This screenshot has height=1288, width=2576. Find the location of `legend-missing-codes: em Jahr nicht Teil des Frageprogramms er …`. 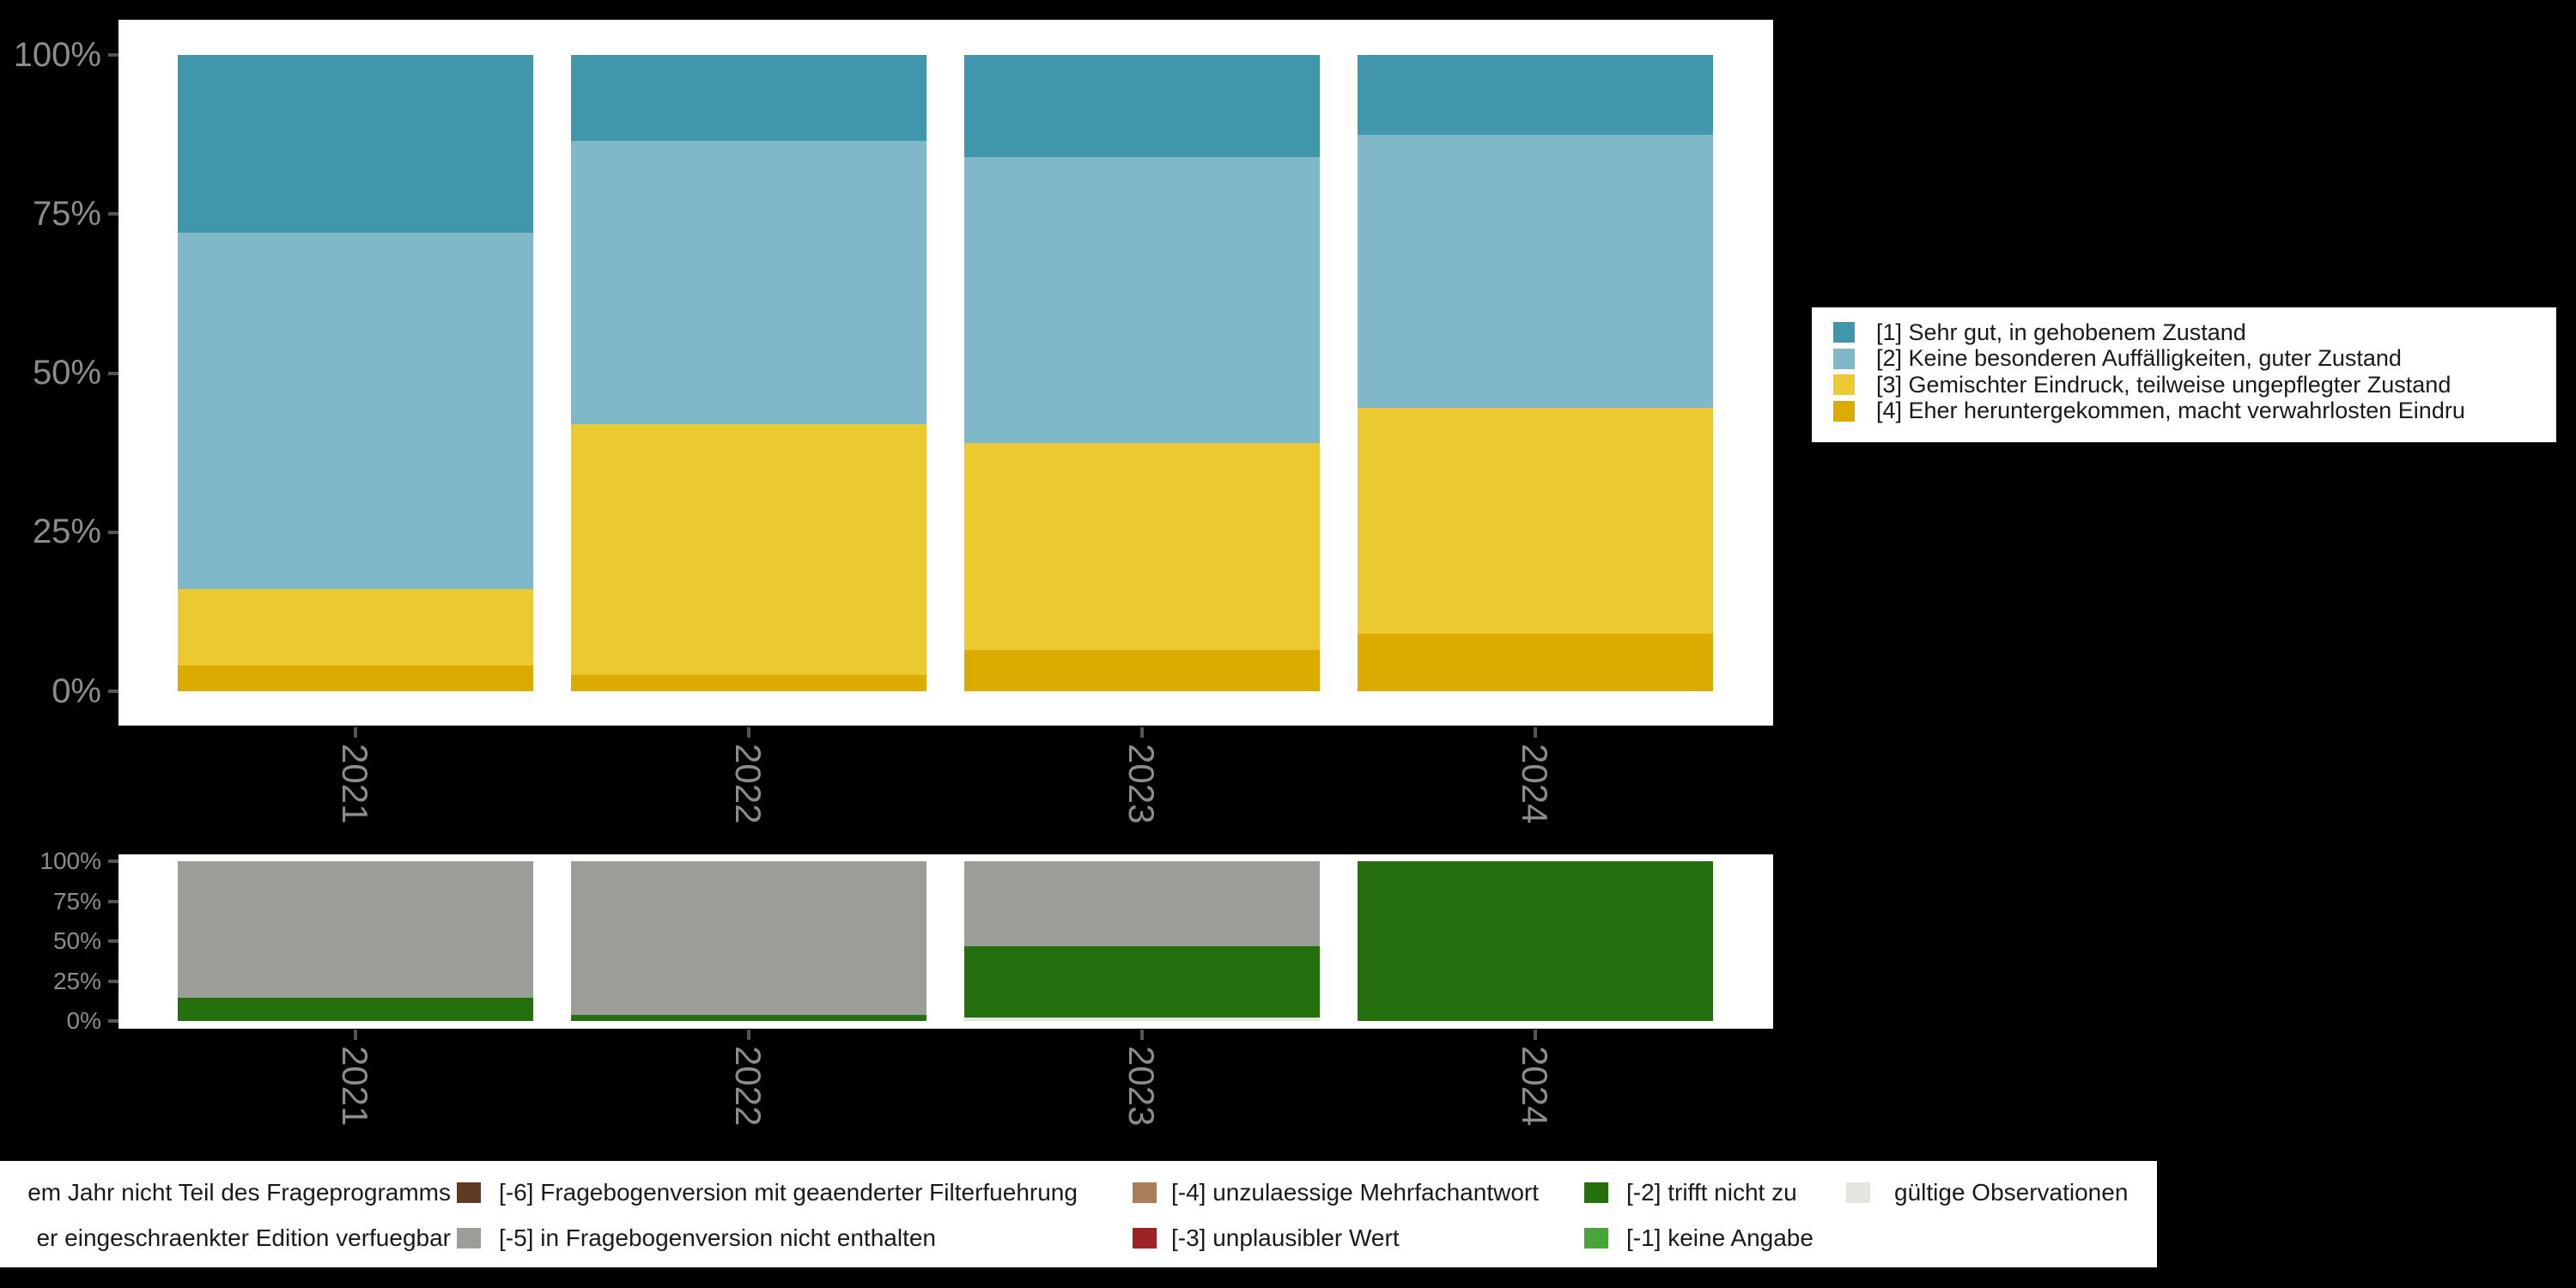

legend-missing-codes: em Jahr nicht Teil des Frageprogramms er … is located at coordinates (1078, 1214).